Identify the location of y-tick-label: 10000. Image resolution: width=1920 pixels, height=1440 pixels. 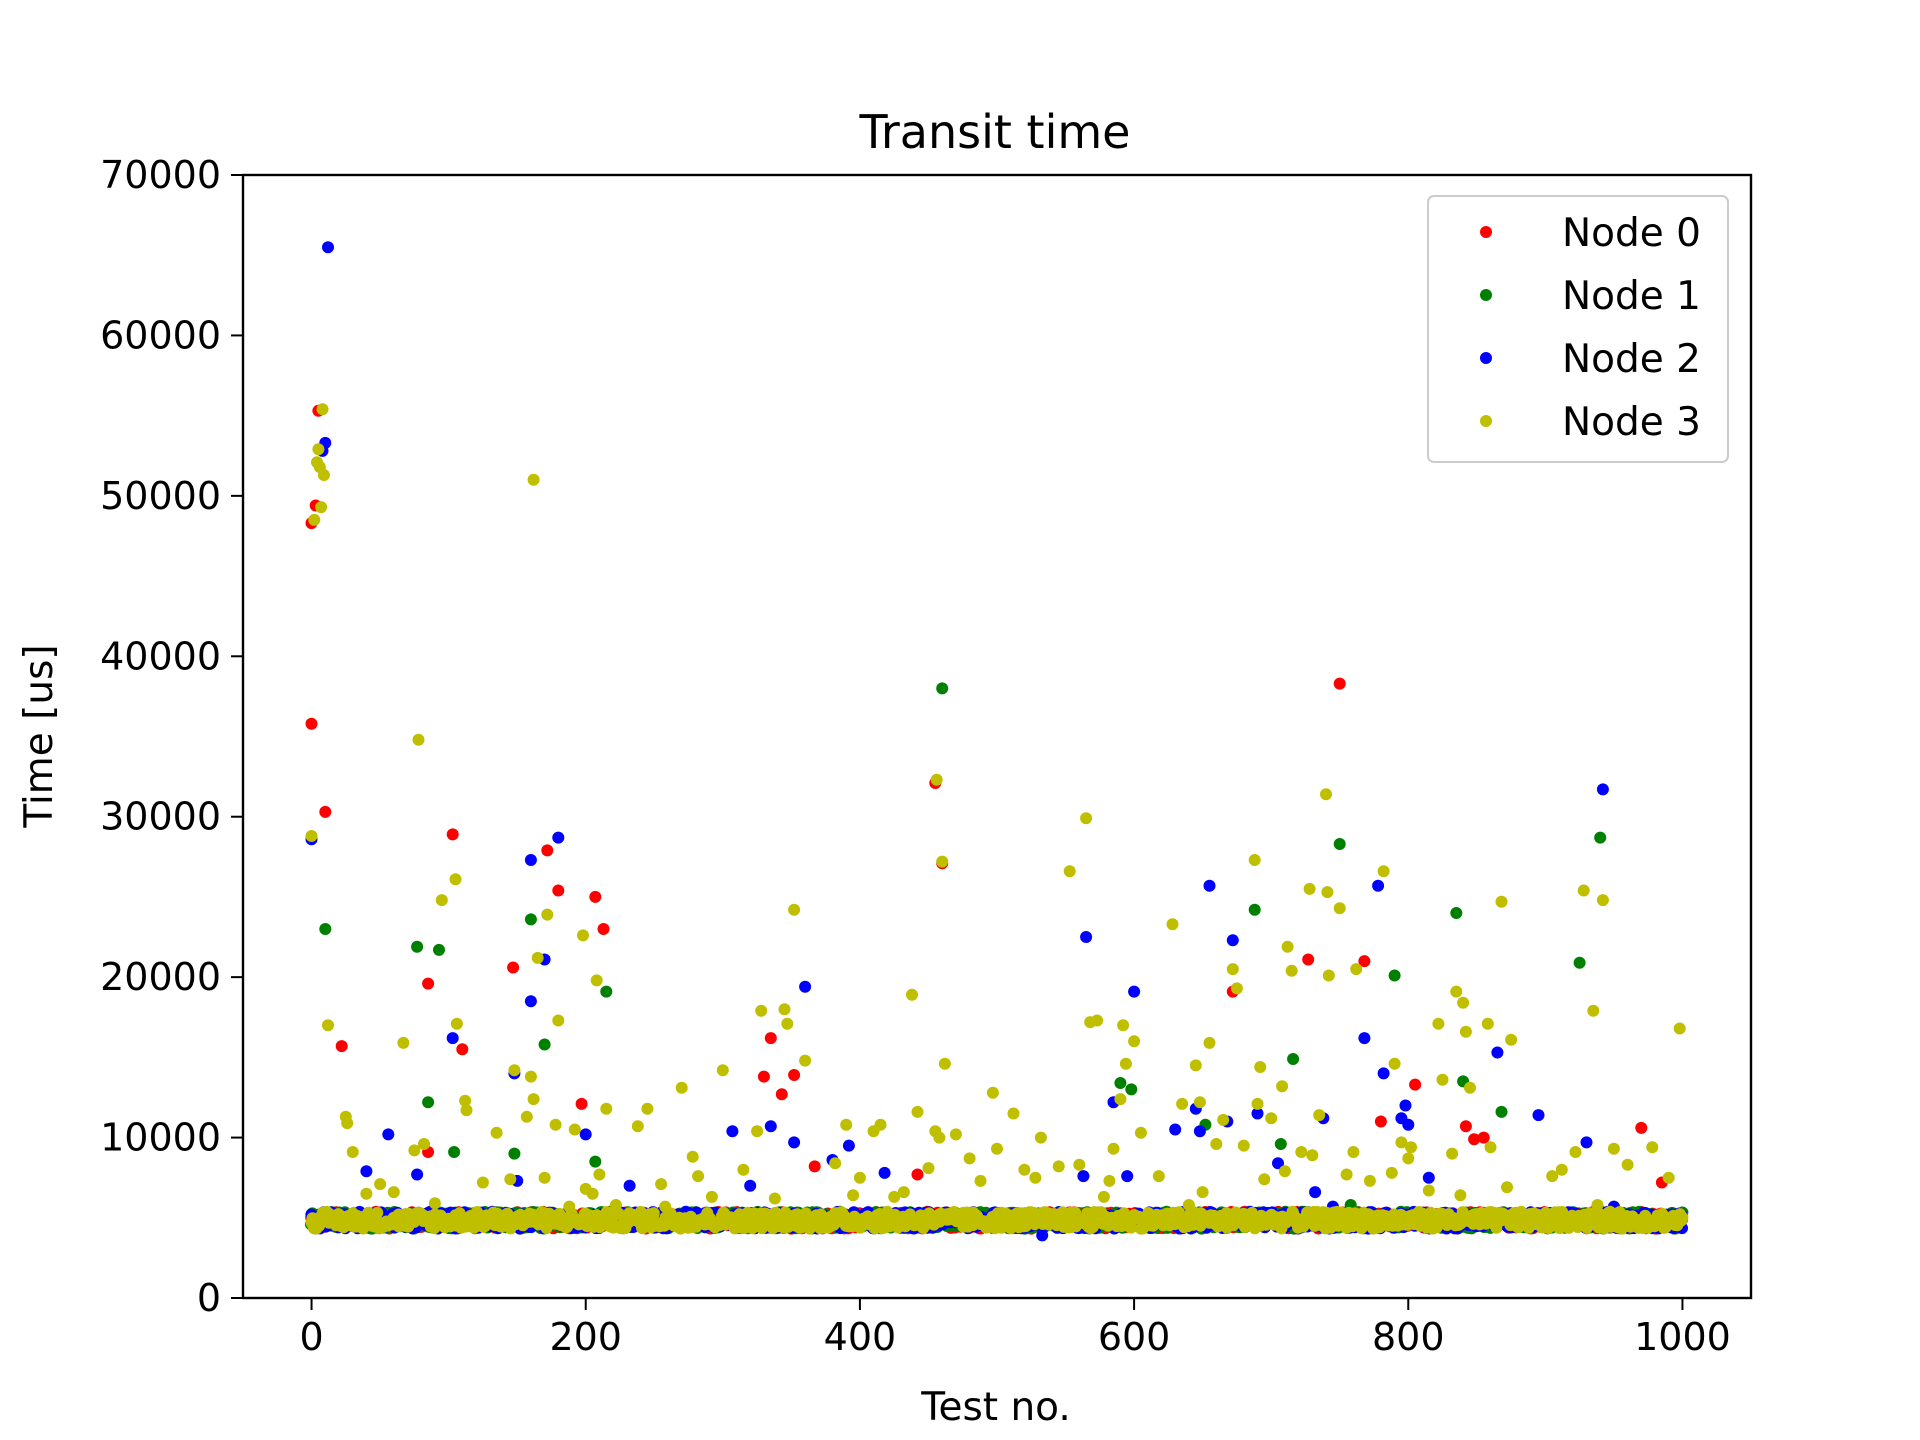
(160, 1138).